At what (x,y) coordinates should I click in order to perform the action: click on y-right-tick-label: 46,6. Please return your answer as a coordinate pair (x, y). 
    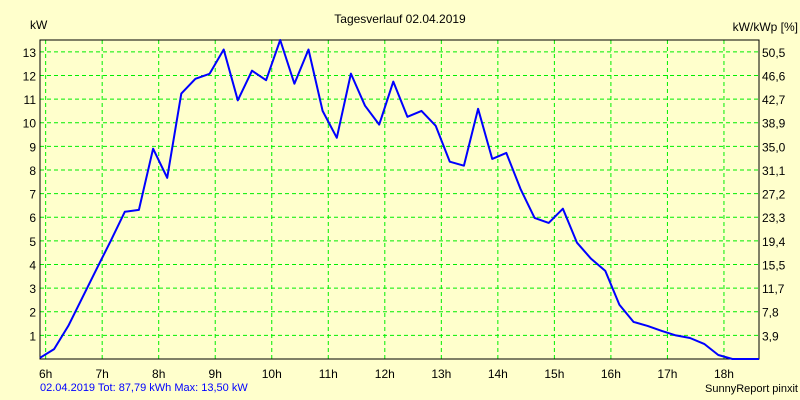
    Looking at the image, I should click on (774, 76).